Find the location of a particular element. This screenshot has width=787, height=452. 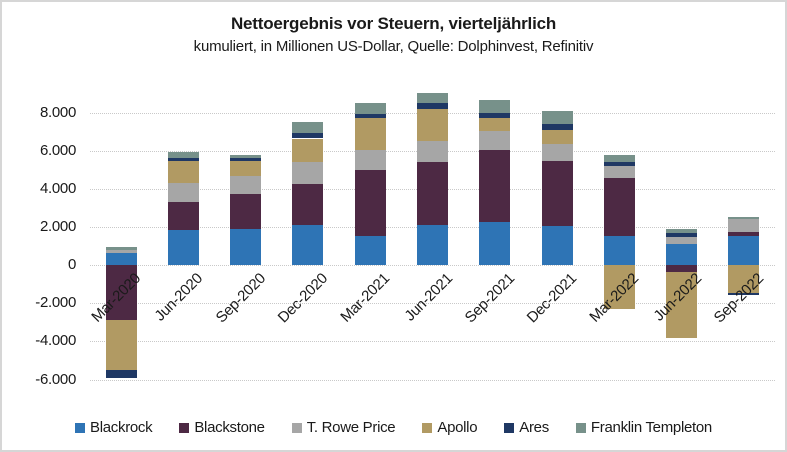

y-tick-label: -2.000 is located at coordinates (55, 303).